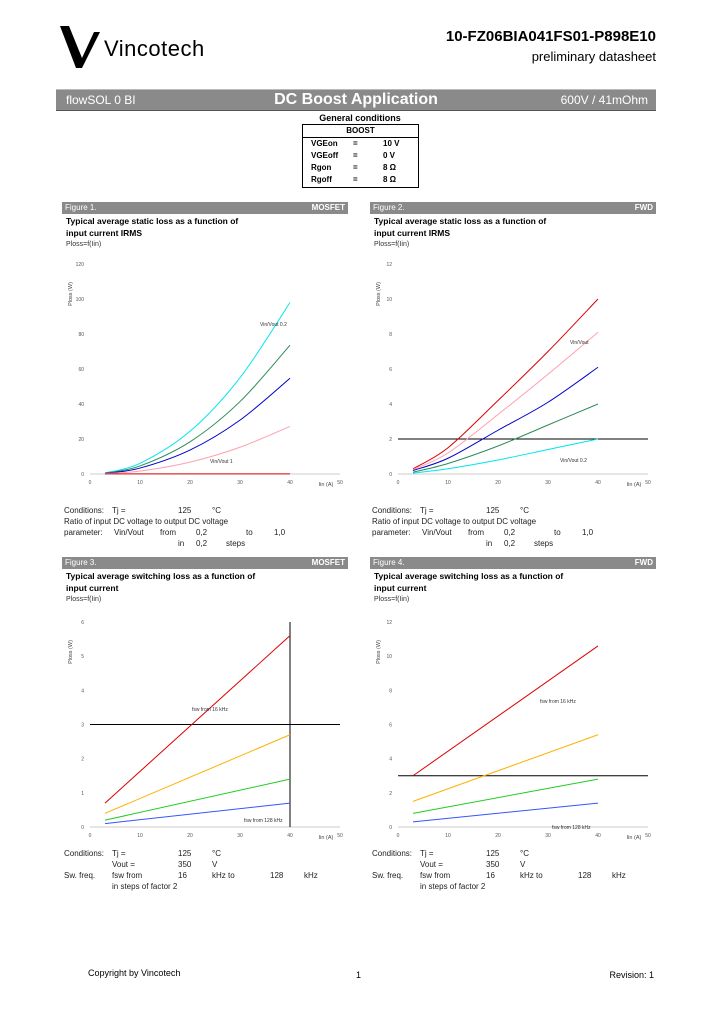 The image size is (720, 1012). I want to click on y-tick-label: 5, so click(82, 657).